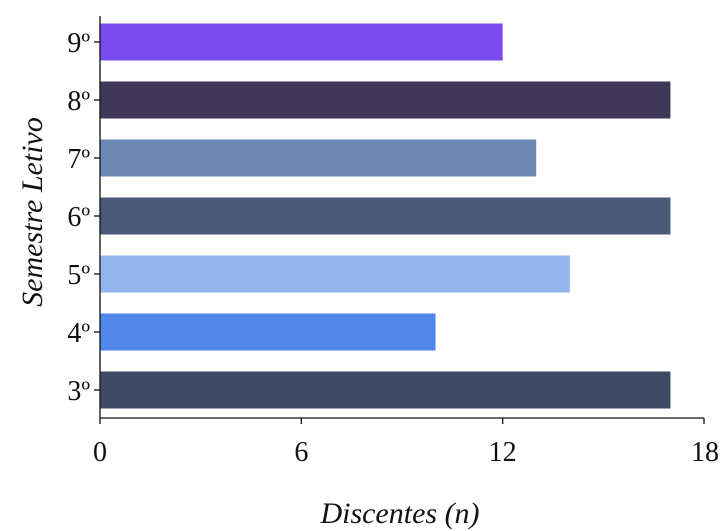 This screenshot has height=531, width=723. I want to click on x-tick-label: 6, so click(301, 452).